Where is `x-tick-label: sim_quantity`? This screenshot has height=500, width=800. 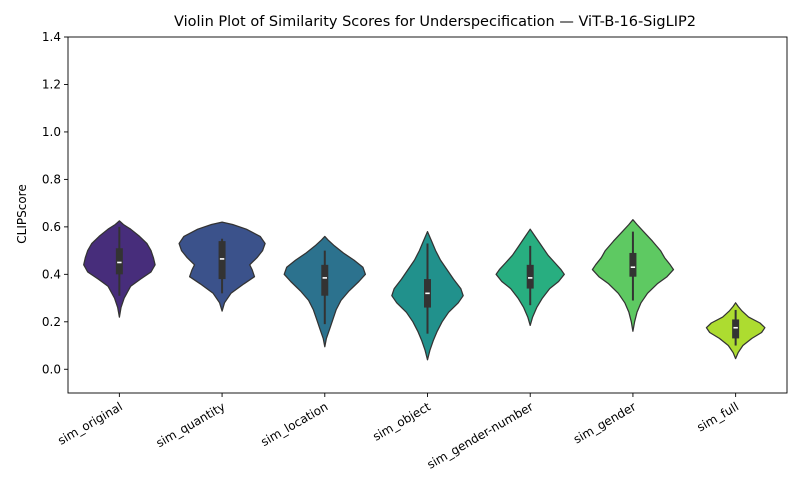
x-tick-label: sim_quantity is located at coordinates (191, 424).